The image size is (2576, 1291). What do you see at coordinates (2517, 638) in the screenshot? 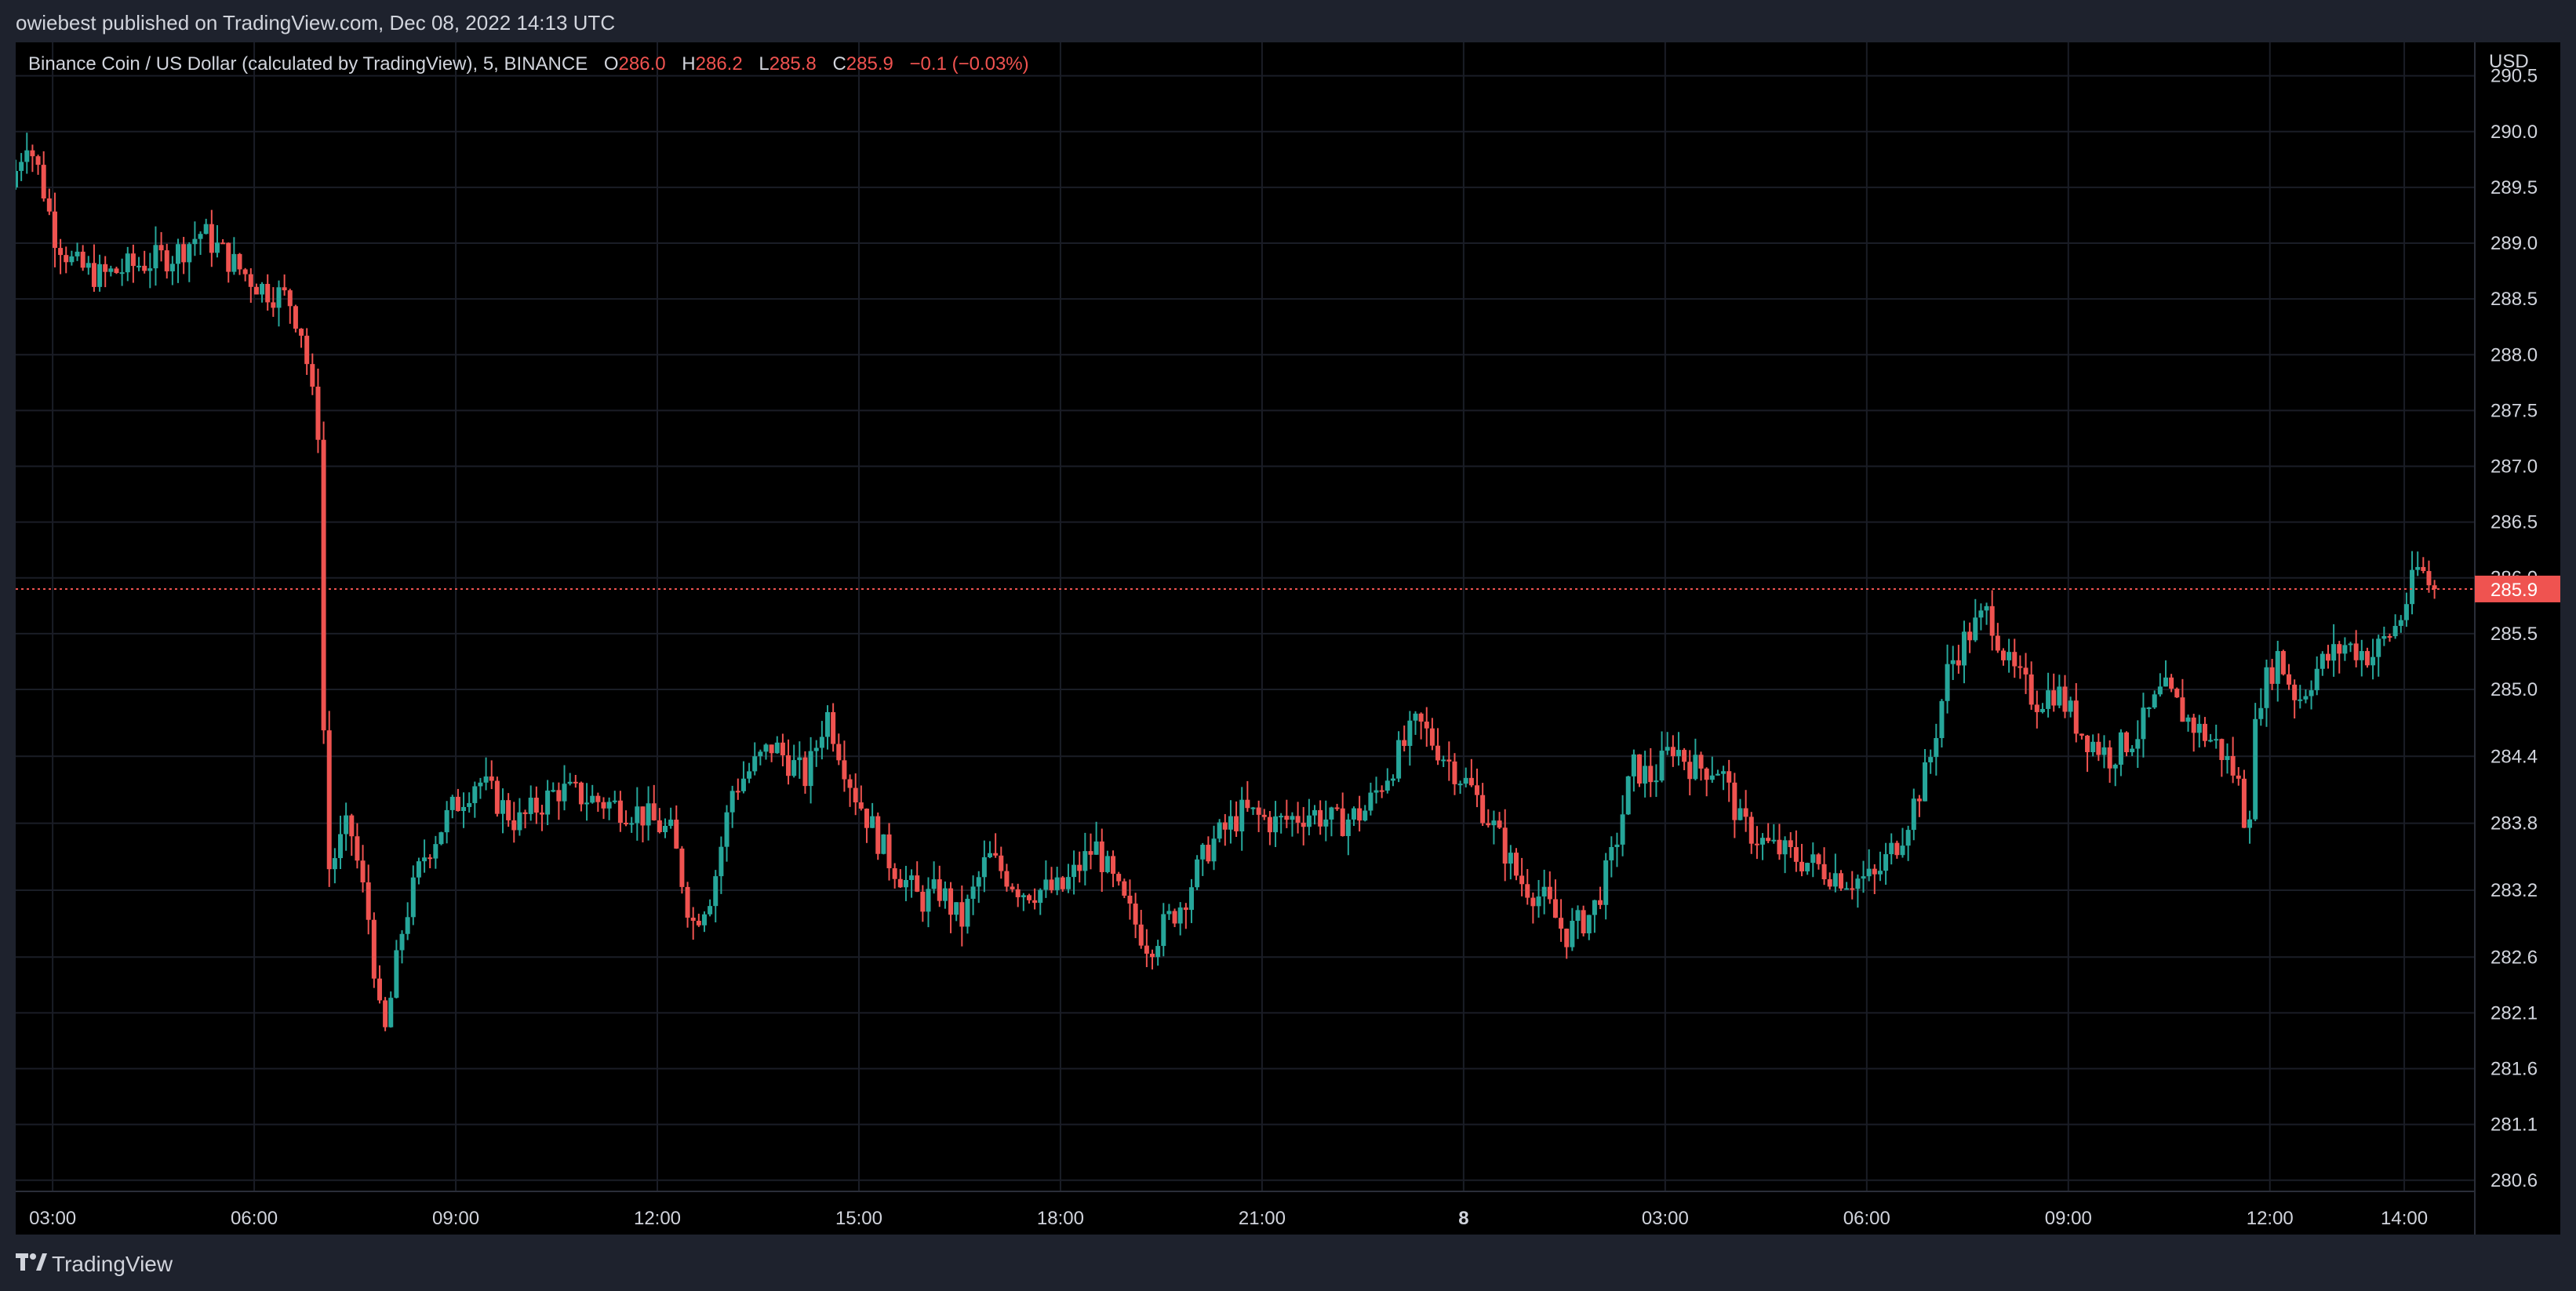
I see `y-axis-panel` at bounding box center [2517, 638].